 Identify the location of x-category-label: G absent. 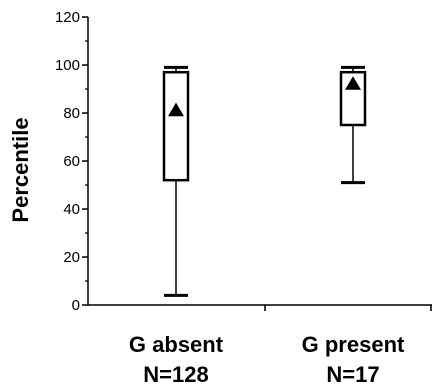
(176, 344).